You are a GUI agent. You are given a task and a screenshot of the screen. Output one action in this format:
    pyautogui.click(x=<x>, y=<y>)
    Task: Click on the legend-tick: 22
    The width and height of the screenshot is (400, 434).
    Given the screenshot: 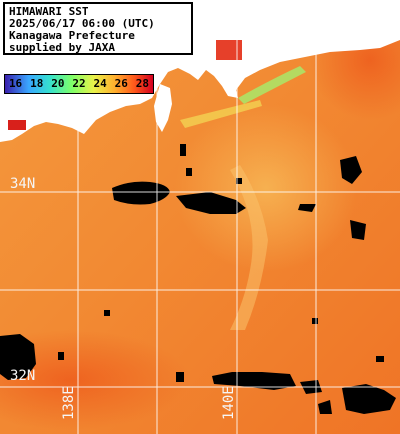 What is the action you would take?
    pyautogui.click(x=79, y=83)
    